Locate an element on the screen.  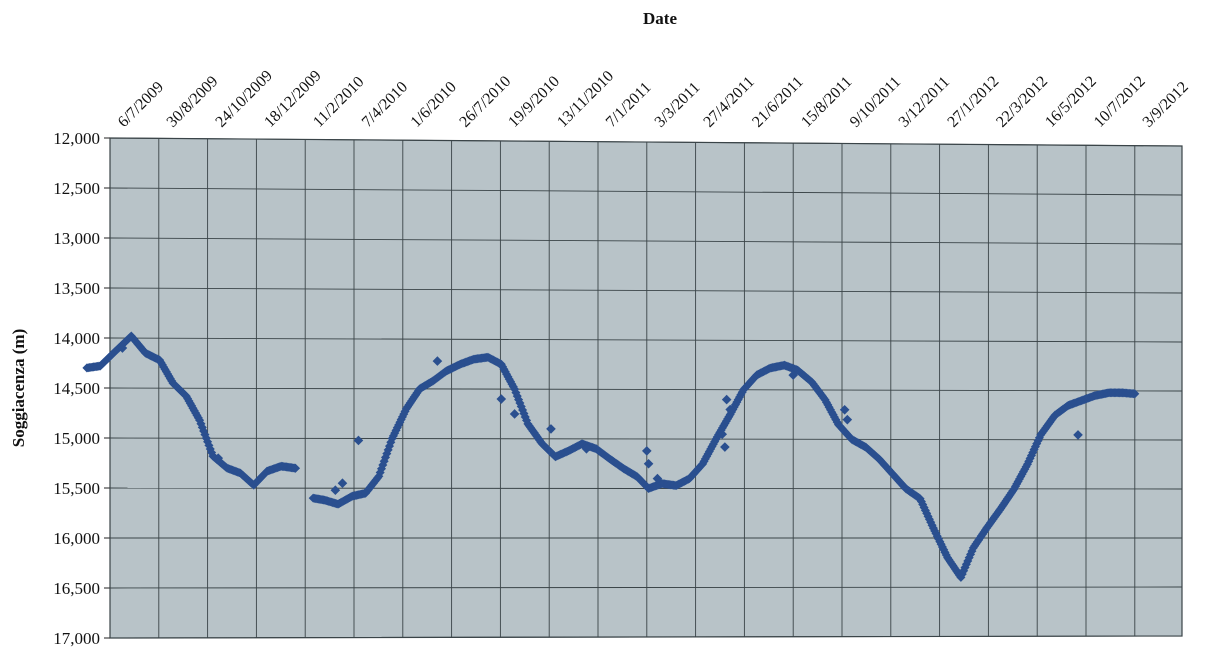
y-tick-label: 15,000 is located at coordinates (76, 438).